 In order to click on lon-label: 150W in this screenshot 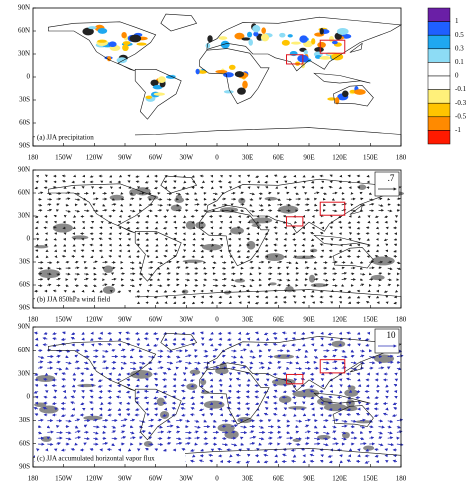, I will do `click(64, 158)`.